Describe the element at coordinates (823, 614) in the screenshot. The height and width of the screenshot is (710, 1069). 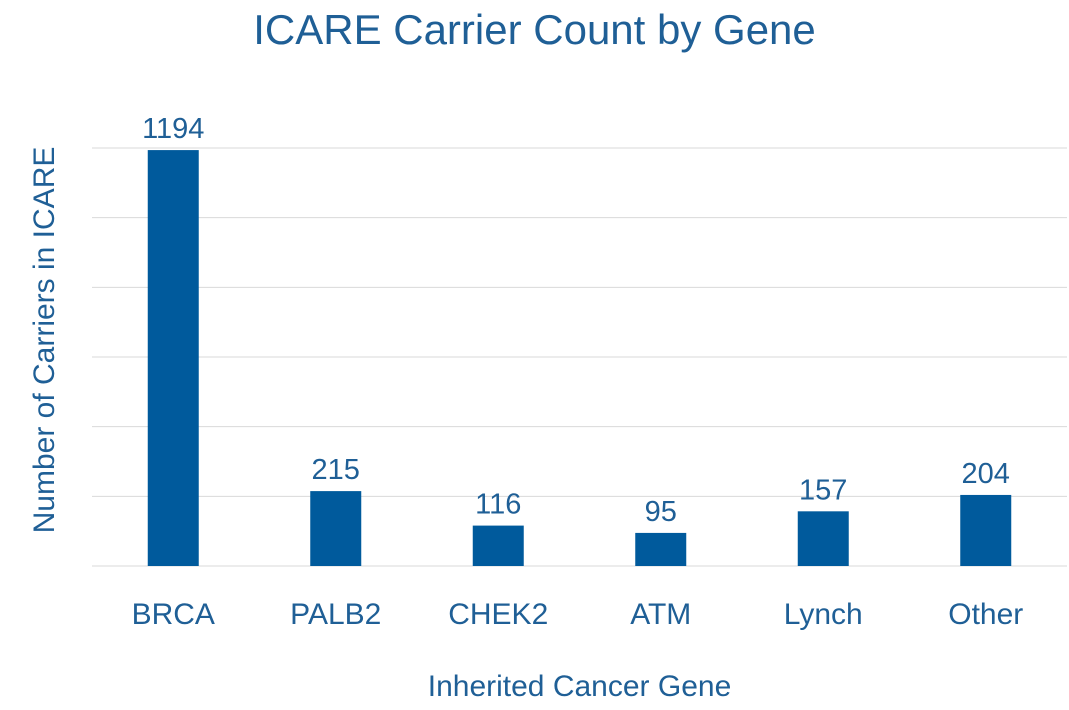
I see `x-tick-label-lynch: Lynch` at that location.